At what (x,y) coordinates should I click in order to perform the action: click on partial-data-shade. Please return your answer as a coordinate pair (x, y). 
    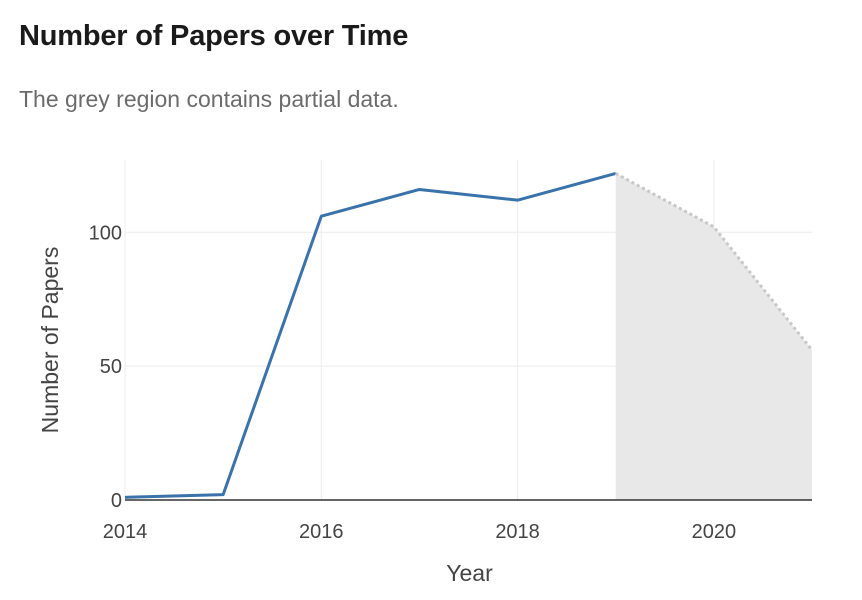
    Looking at the image, I should click on (713, 336).